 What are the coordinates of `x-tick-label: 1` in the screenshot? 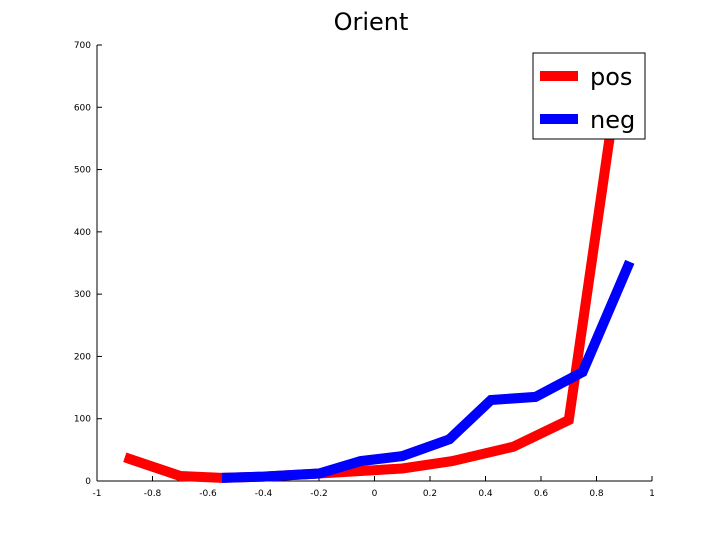 It's located at (652, 494).